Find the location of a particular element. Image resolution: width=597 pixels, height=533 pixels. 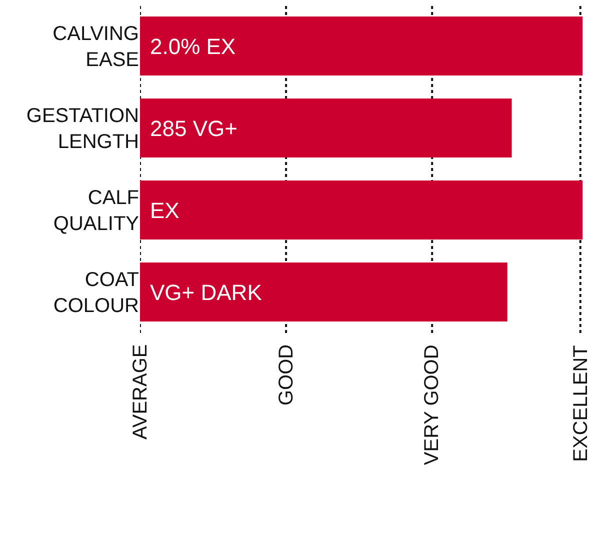

y-tick-label: CALF QUALITY is located at coordinates (96, 211).